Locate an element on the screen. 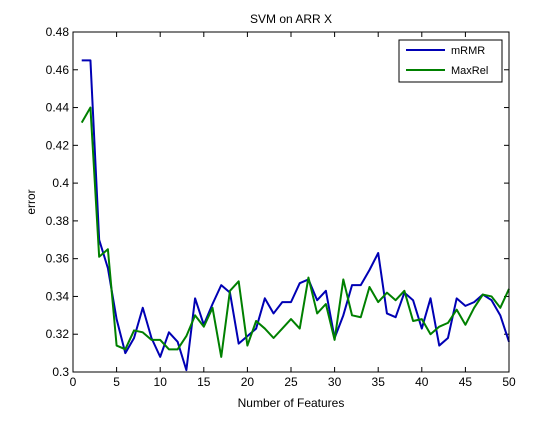  y-tick-label: 0.46 is located at coordinates (58, 70).